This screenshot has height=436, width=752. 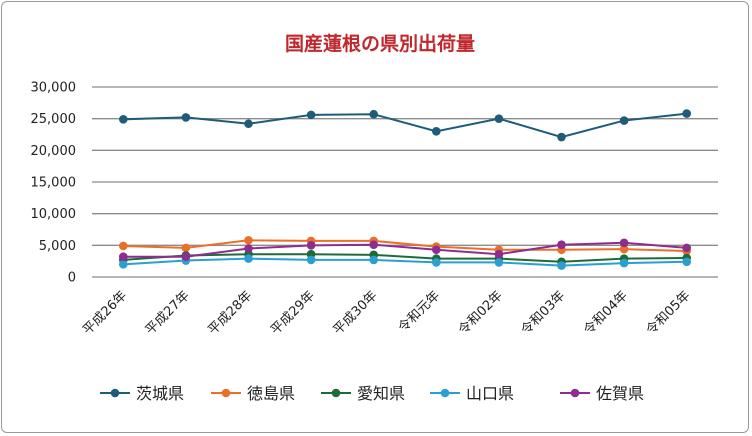 What do you see at coordinates (293, 313) in the screenshot?
I see `x-tick-label: 平成29年` at bounding box center [293, 313].